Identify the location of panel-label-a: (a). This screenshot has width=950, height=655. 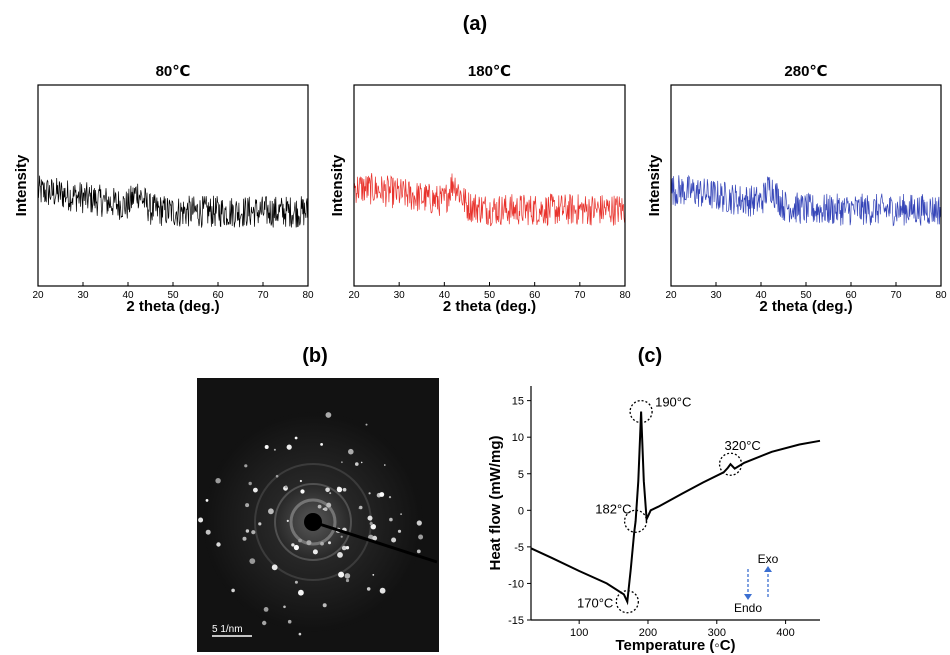
(475, 24).